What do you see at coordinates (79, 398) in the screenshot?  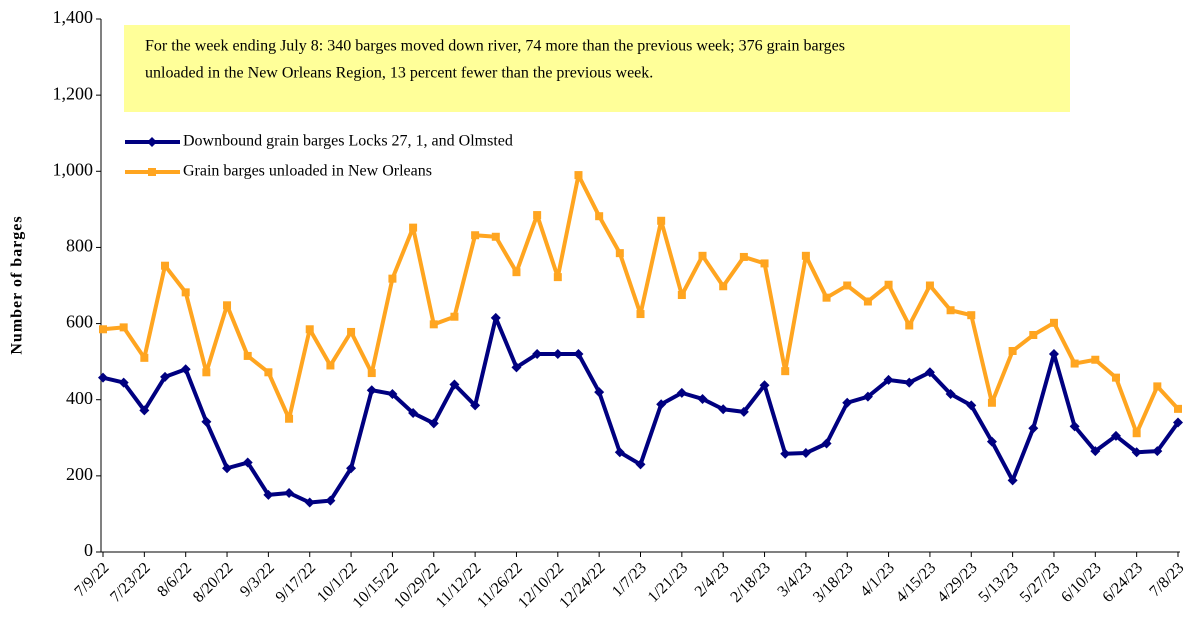 I see `y-tick-label: 400` at bounding box center [79, 398].